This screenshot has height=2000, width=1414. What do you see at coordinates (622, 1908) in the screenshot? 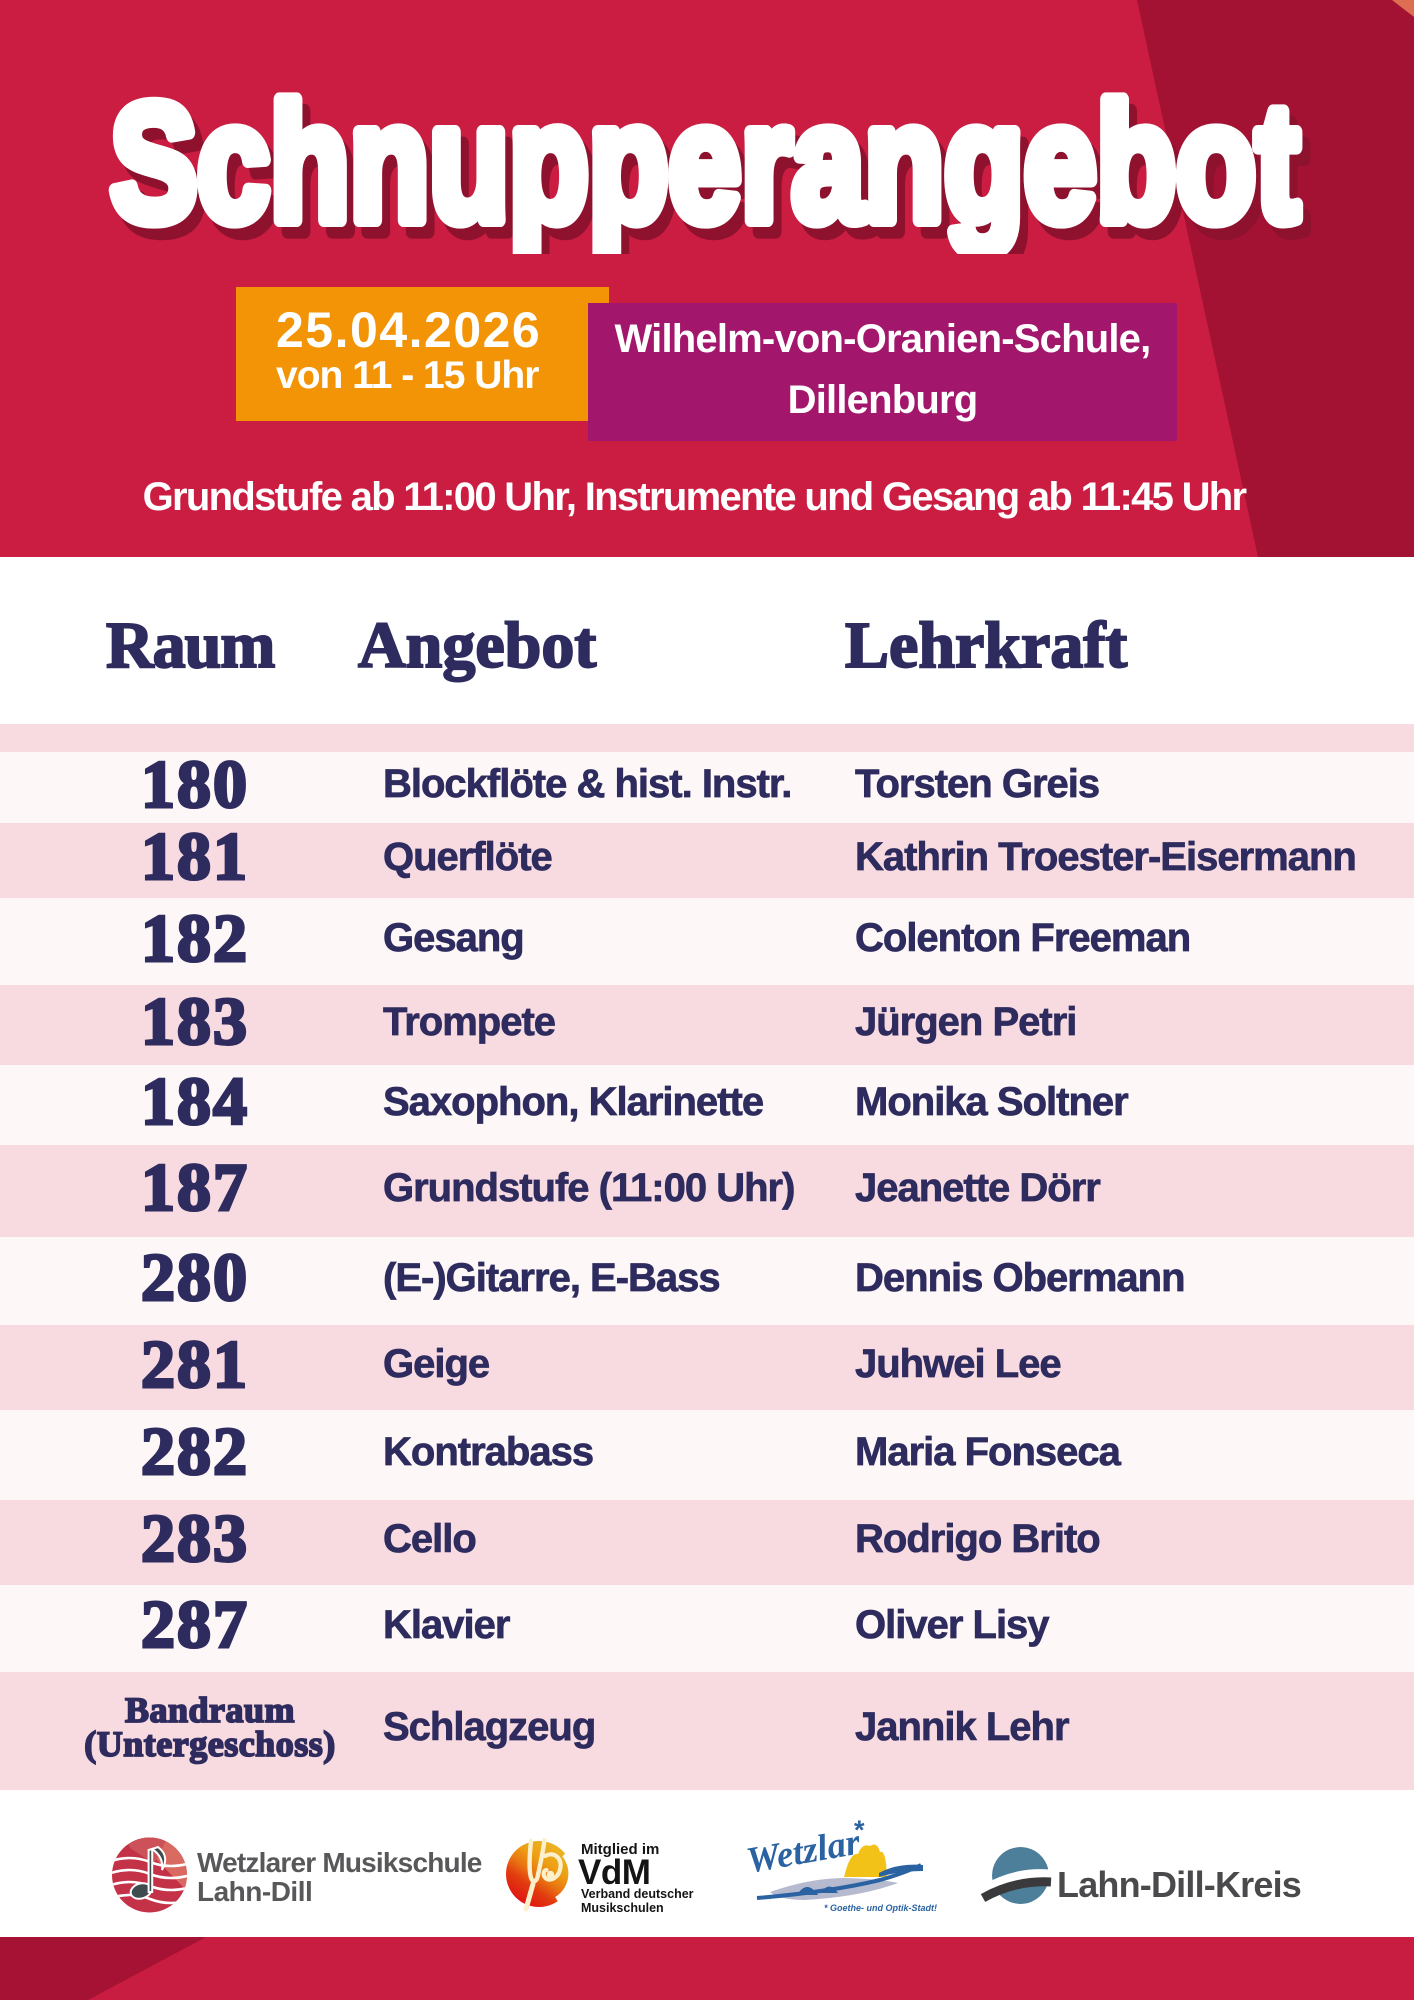
I see `svg-text: Musikschulen` at bounding box center [622, 1908].